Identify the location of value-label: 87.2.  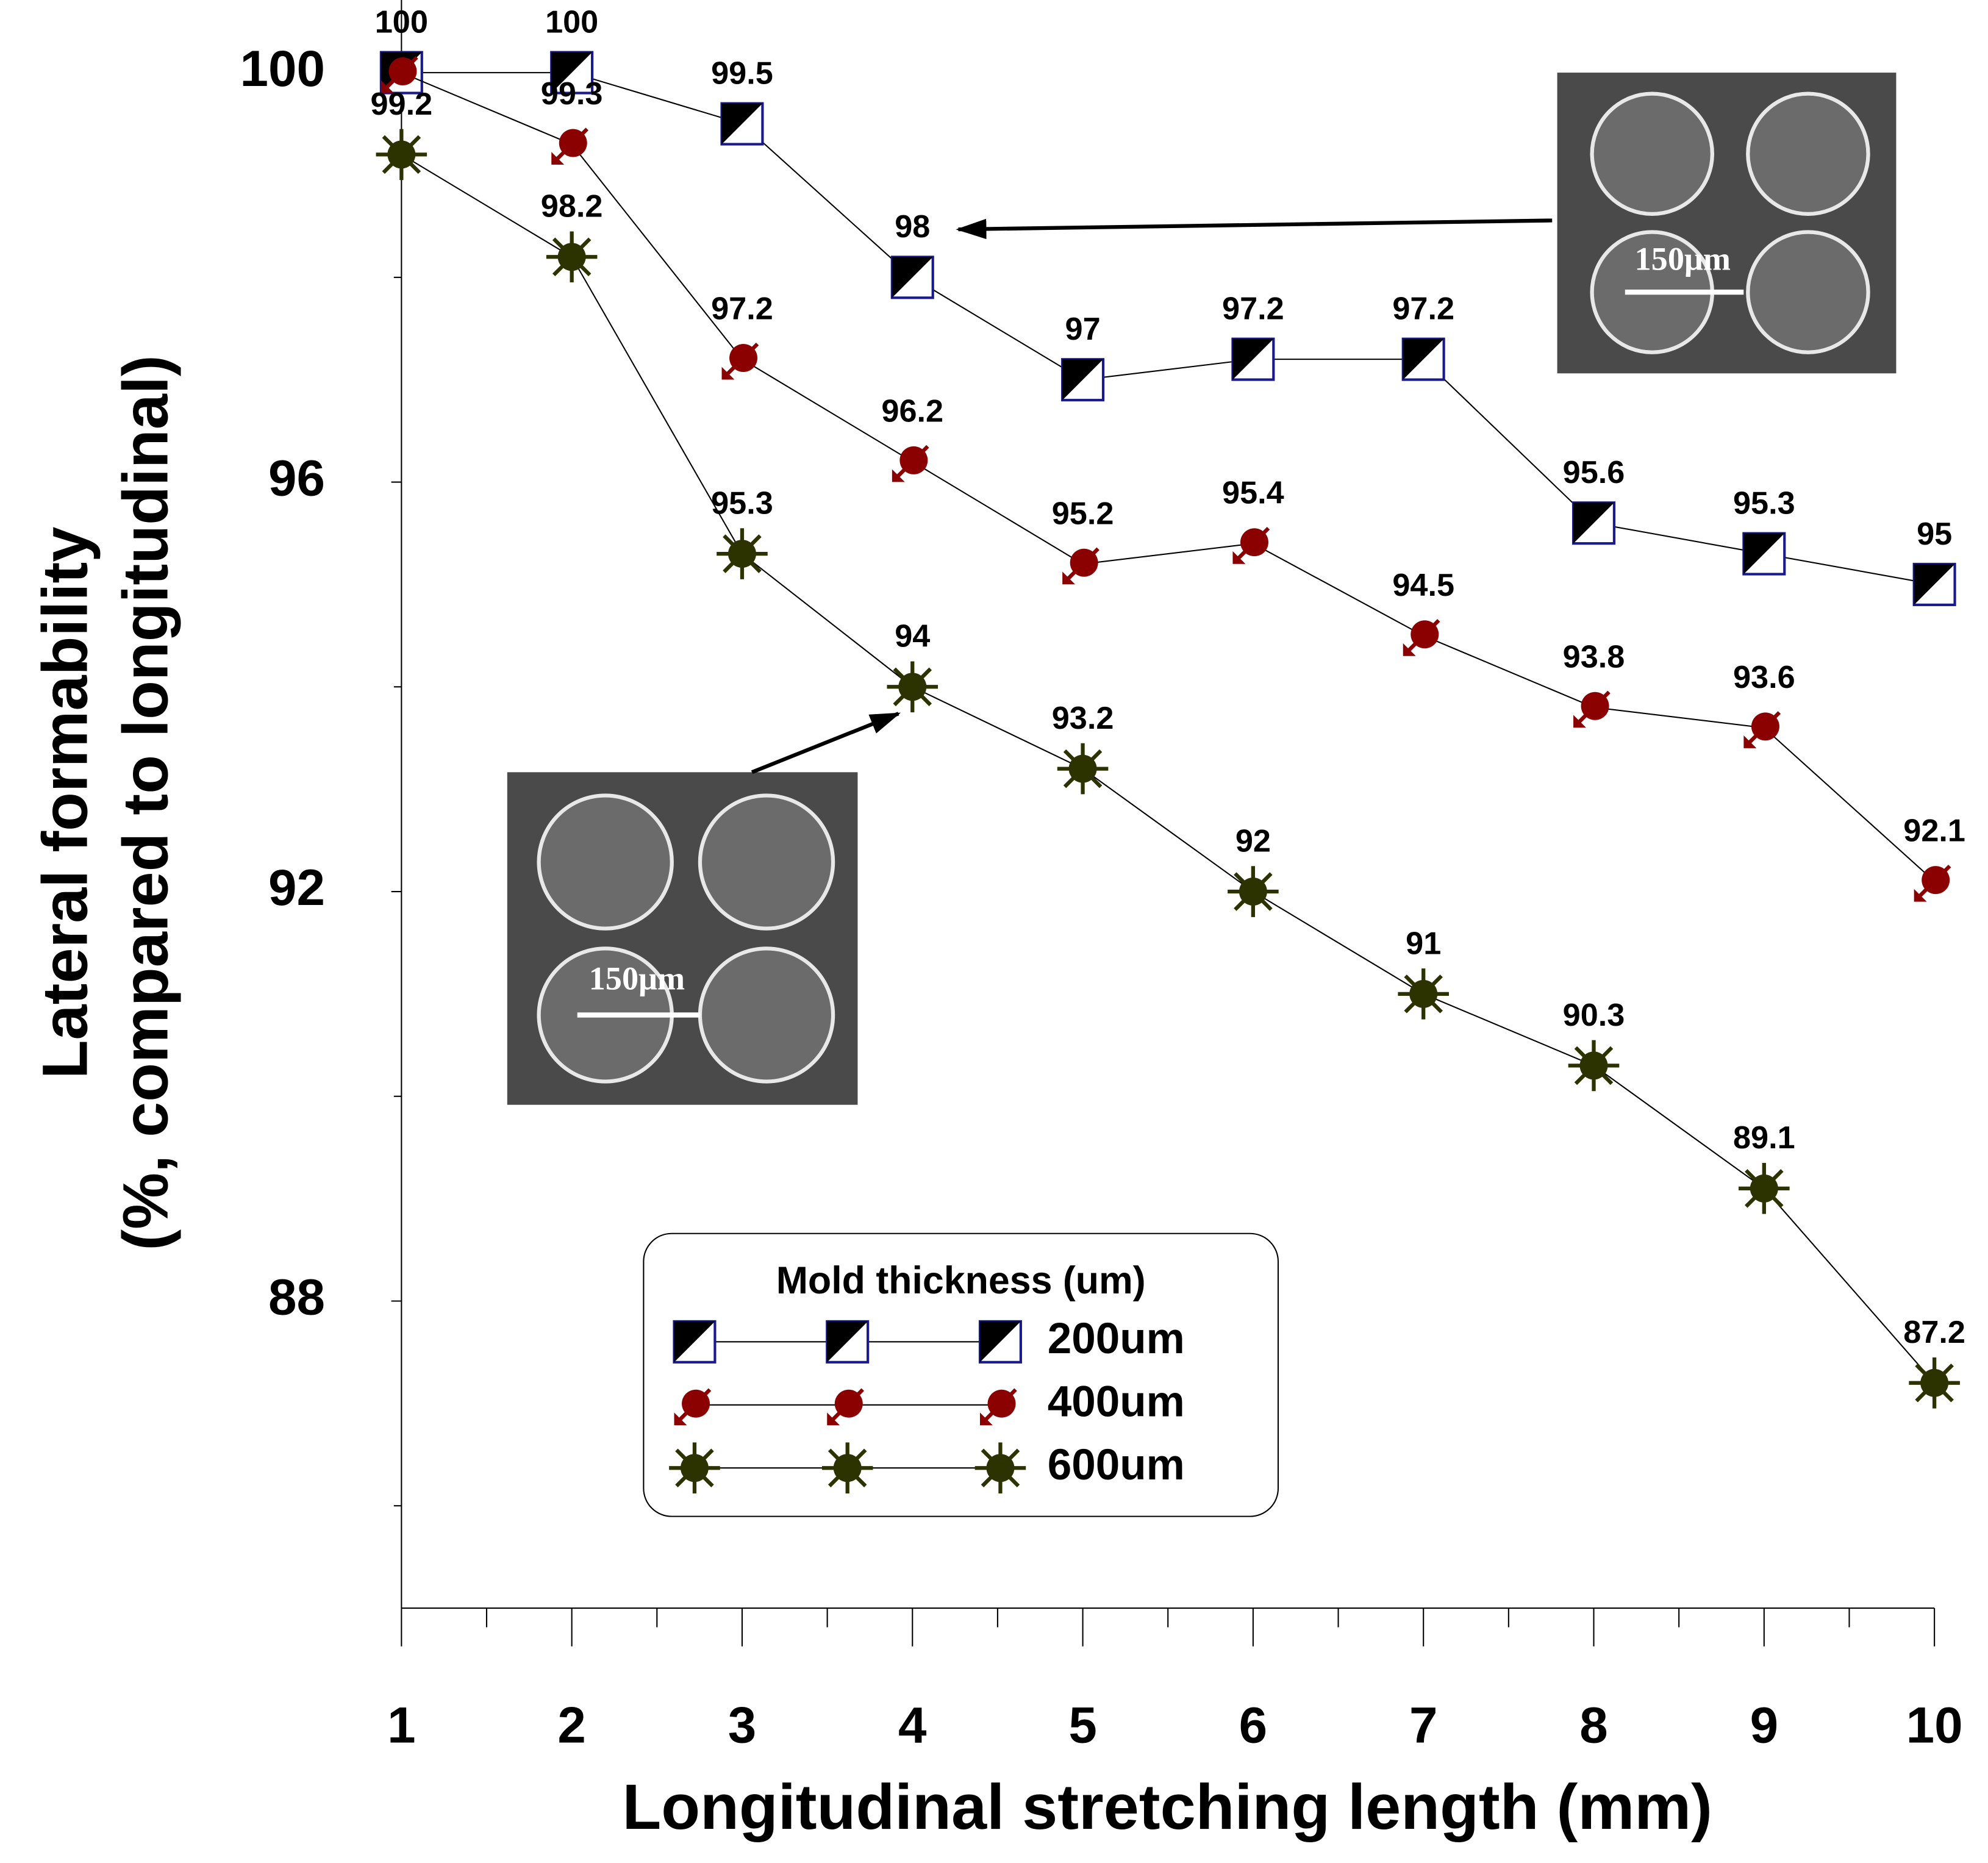
(1934, 1332).